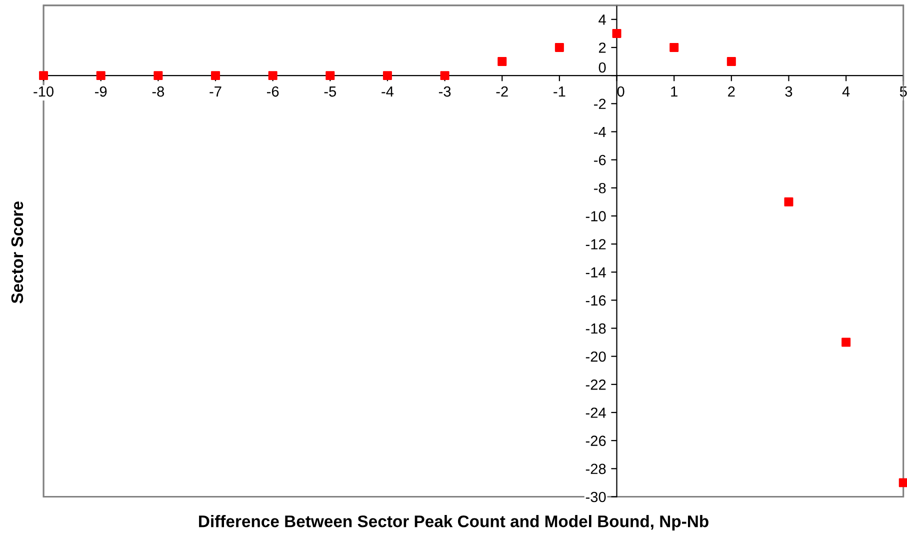 The image size is (907, 537). What do you see at coordinates (674, 91) in the screenshot?
I see `x-tick-label: 1` at bounding box center [674, 91].